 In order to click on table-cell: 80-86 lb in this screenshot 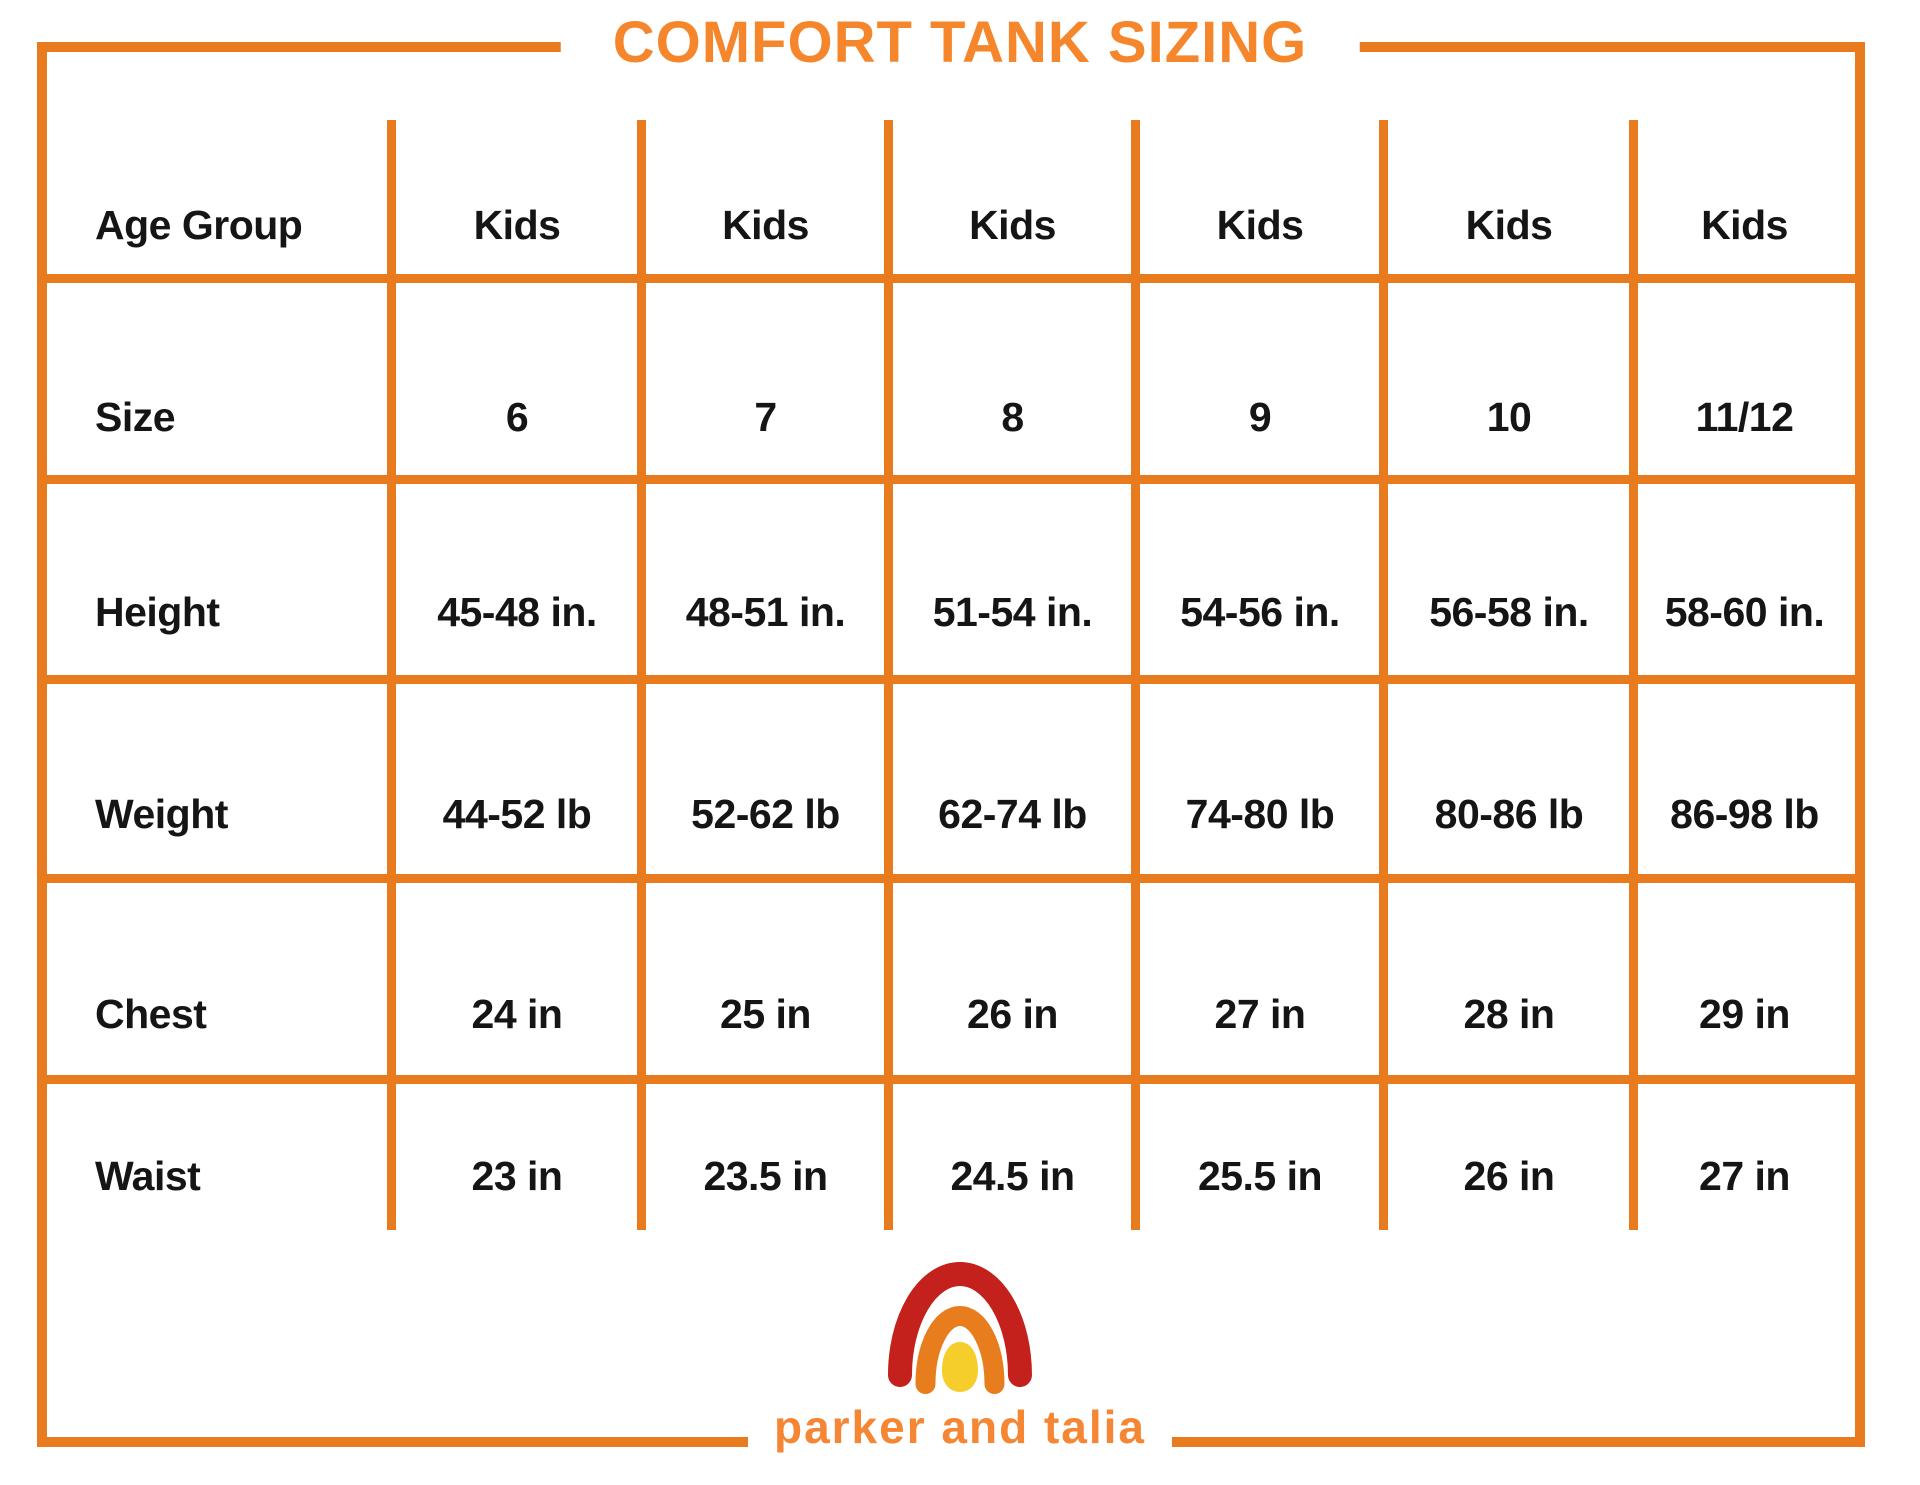, I will do `click(1509, 813)`.